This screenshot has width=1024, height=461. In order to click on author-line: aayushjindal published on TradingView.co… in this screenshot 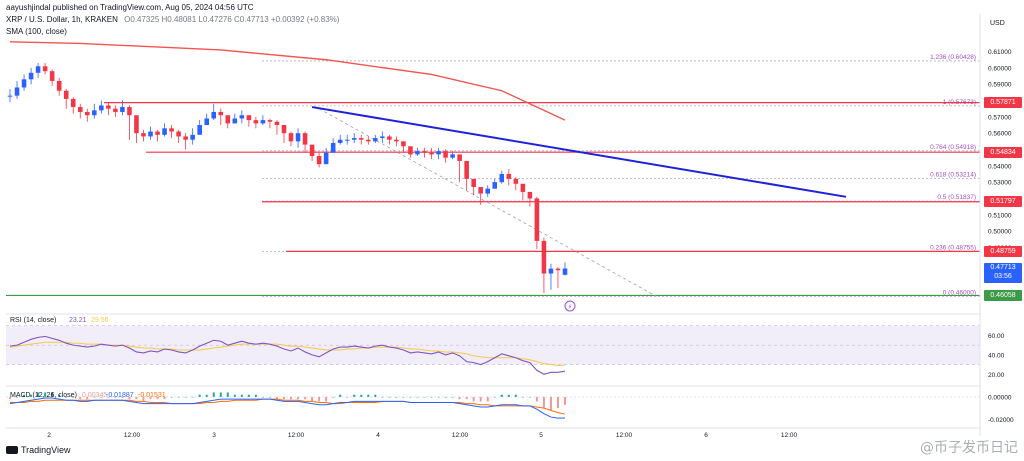, I will do `click(130, 7)`.